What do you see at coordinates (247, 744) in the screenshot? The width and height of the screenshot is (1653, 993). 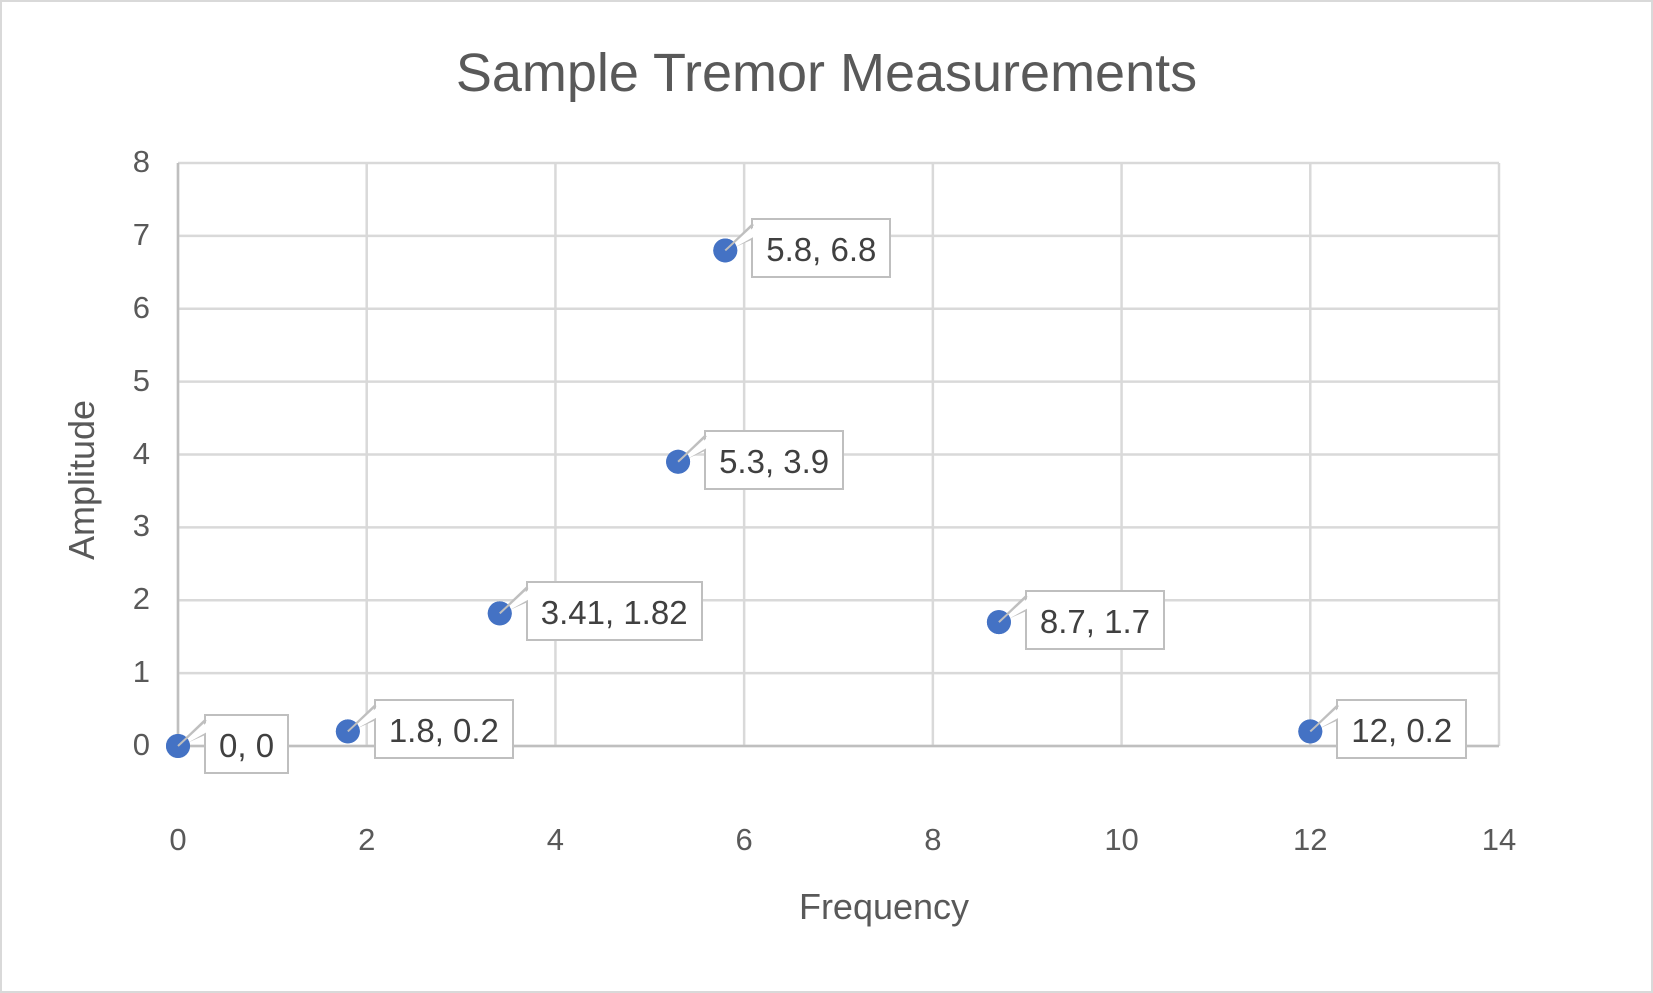 I see `data-label: 0, 0` at bounding box center [247, 744].